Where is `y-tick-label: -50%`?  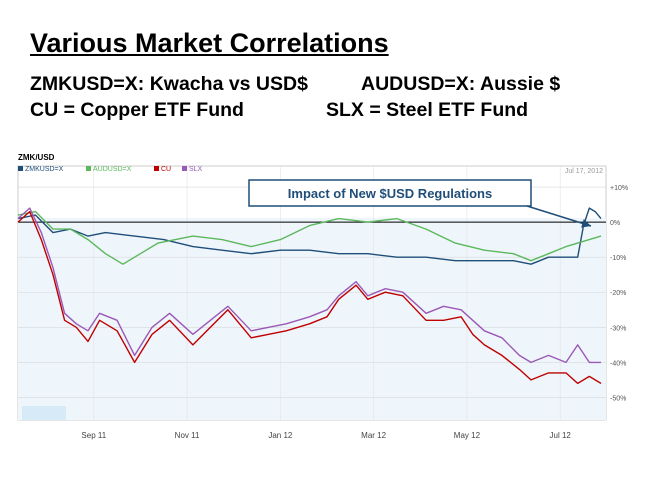
y-tick-label: -50% is located at coordinates (618, 398).